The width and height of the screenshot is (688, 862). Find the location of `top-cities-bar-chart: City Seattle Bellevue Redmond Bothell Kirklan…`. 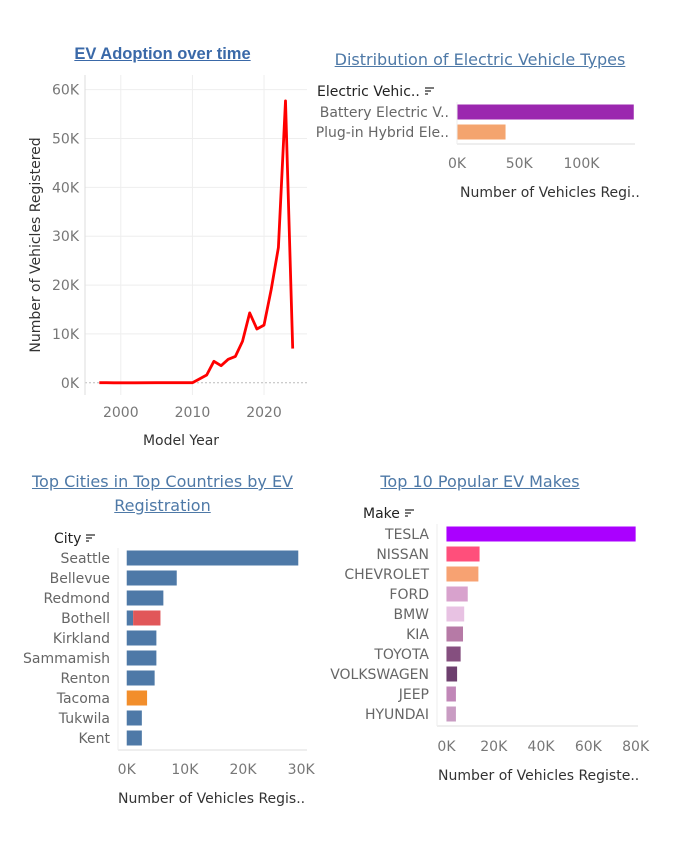

top-cities-bar-chart: City Seattle Bellevue Redmond Bothell Kirklan… is located at coordinates (169, 669).